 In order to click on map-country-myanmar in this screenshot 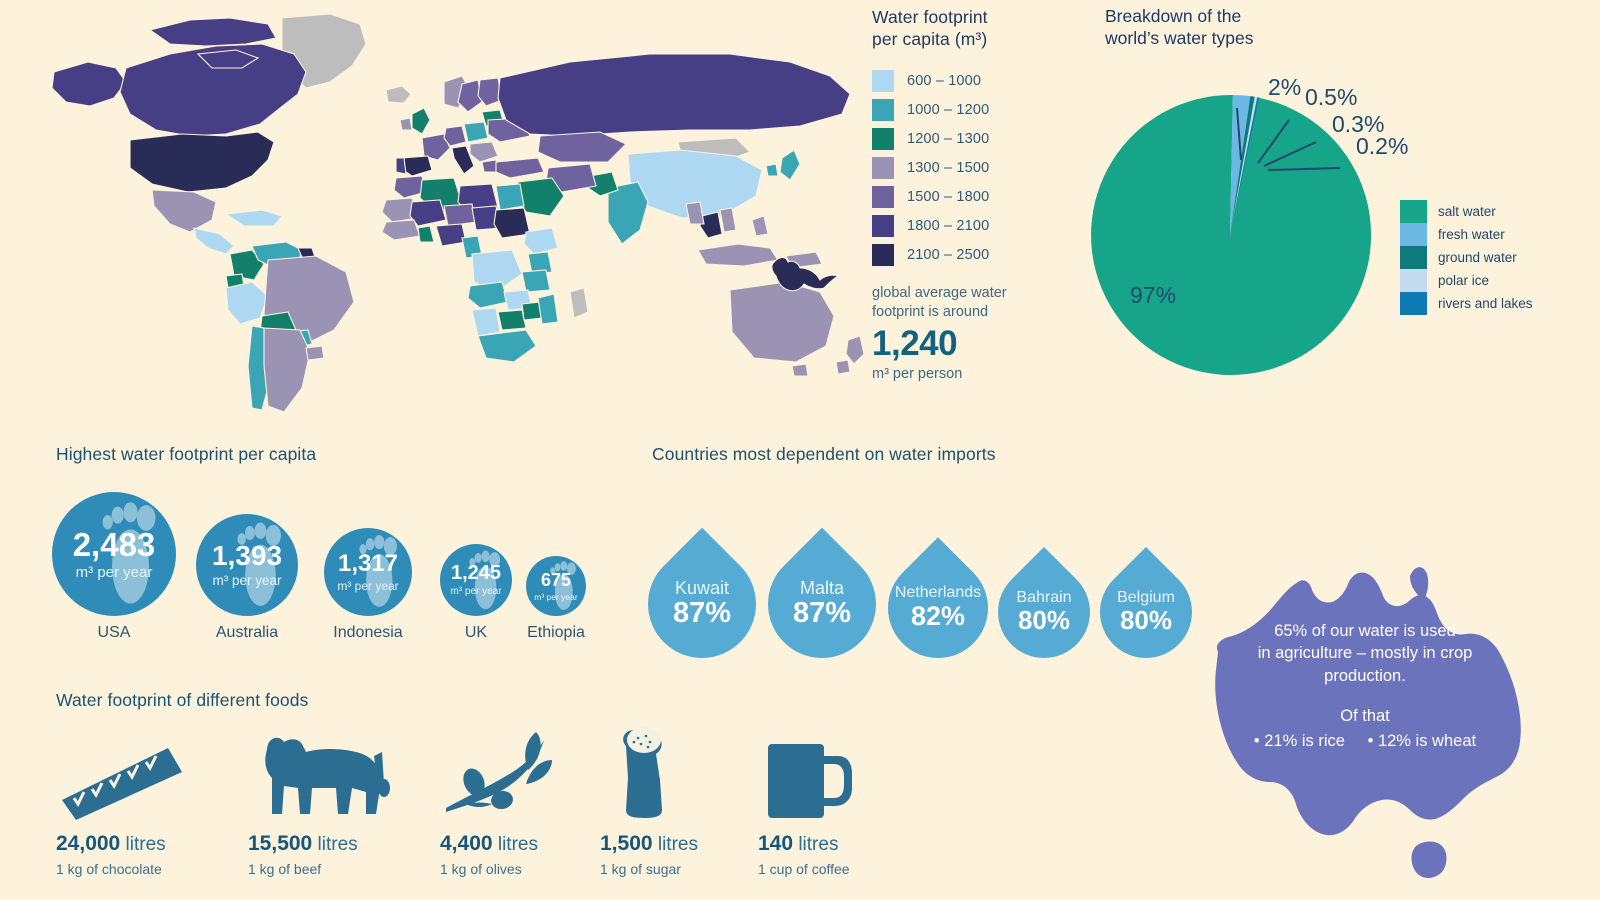, I will do `click(695, 213)`.